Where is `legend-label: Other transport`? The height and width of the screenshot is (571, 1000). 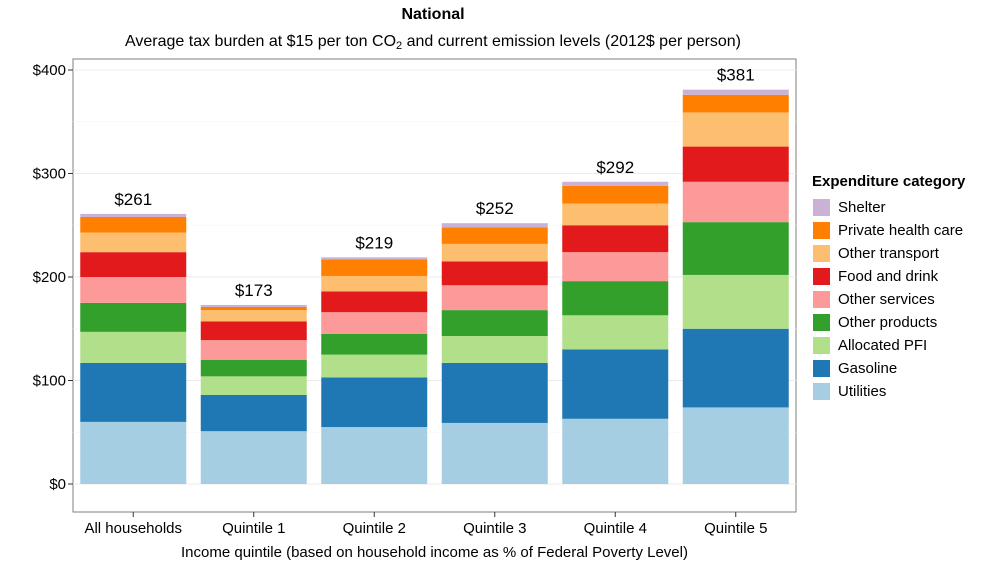 legend-label: Other transport is located at coordinates (888, 253).